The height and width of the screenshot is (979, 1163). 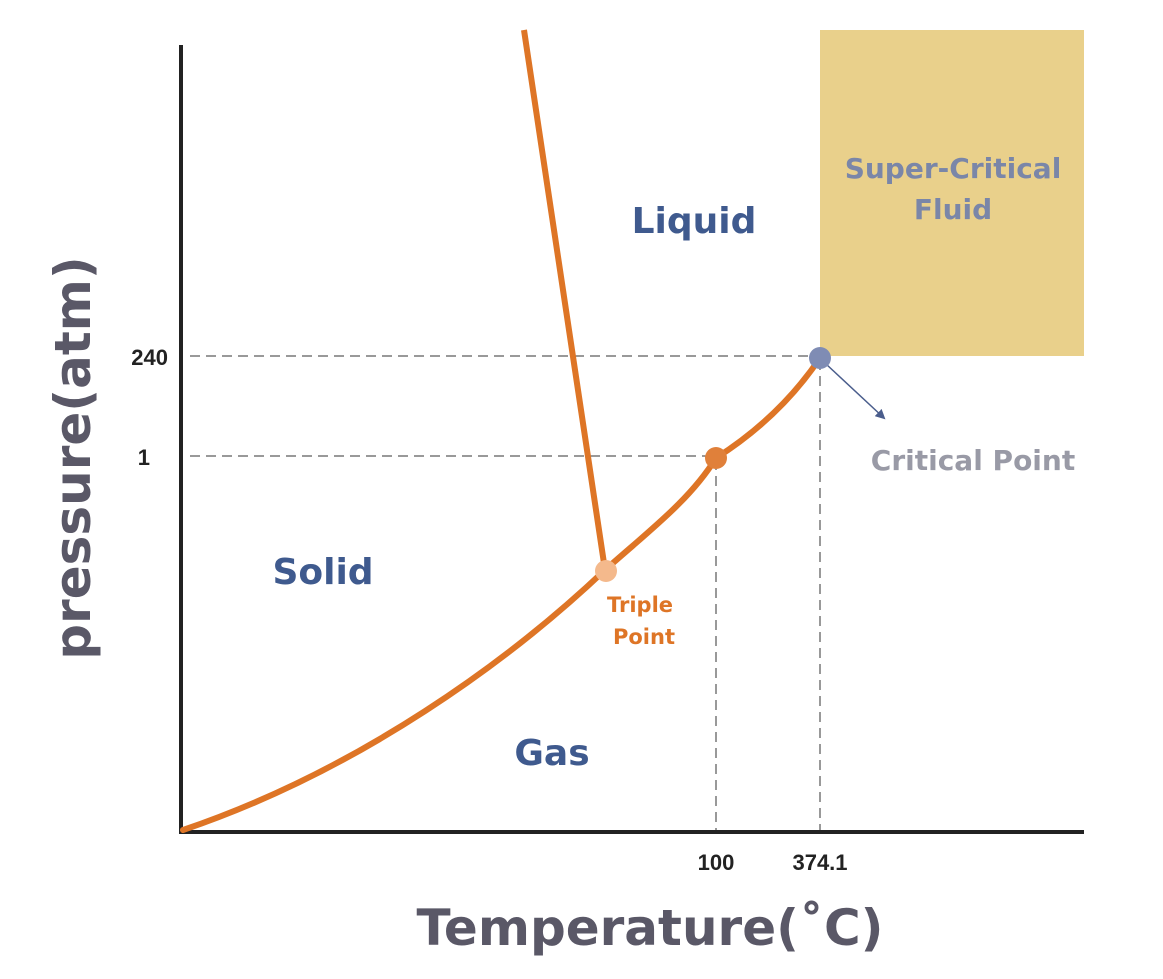 I want to click on y-tick-1: 1, so click(x=144, y=457).